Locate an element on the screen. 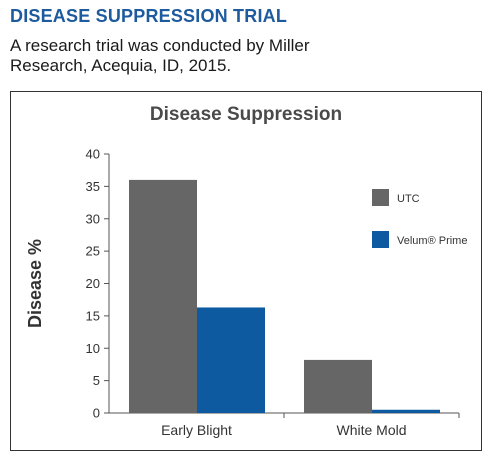  y-tick-label: 15 is located at coordinates (93, 315).